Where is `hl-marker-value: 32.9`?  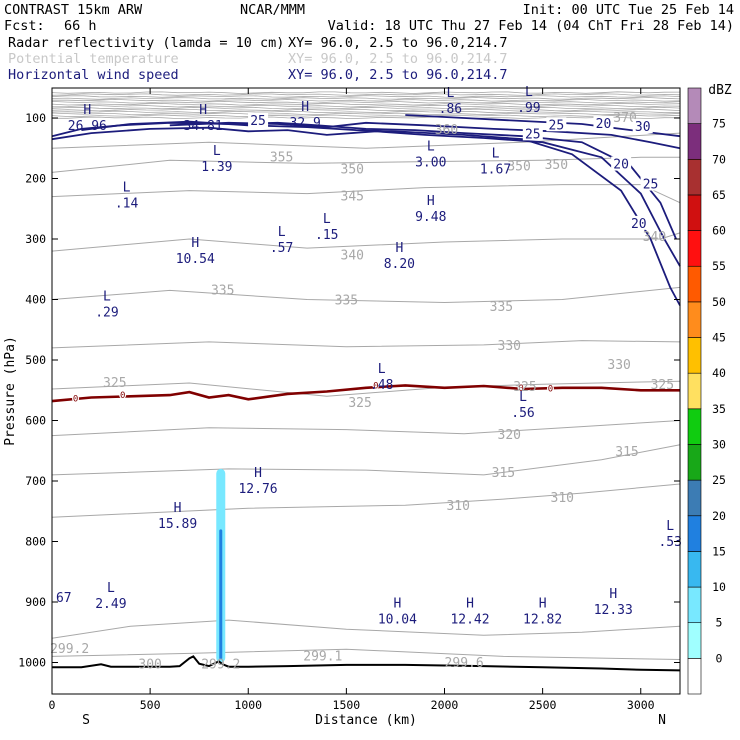 hl-marker-value: 32.9 is located at coordinates (305, 123).